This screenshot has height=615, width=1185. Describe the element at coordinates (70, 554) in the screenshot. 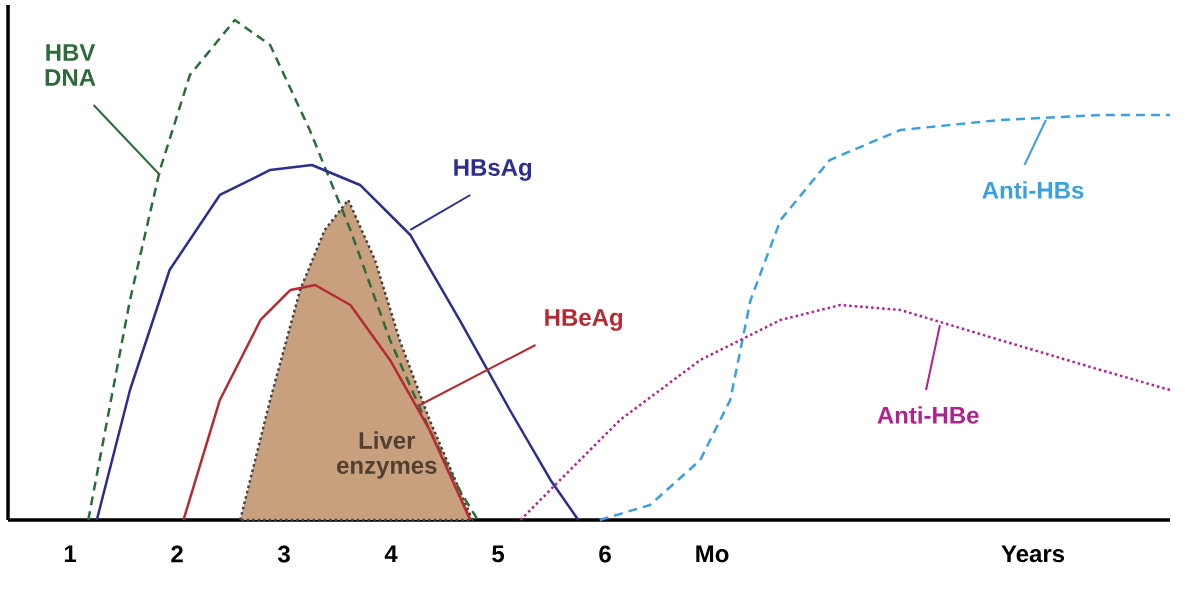

I see `x-tick-label: 1` at that location.